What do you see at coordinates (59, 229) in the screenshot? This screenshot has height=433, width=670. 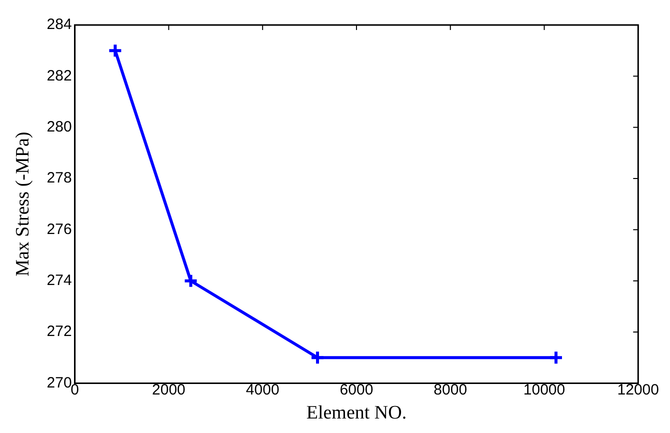 I see `y-tick-label: 276` at bounding box center [59, 229].